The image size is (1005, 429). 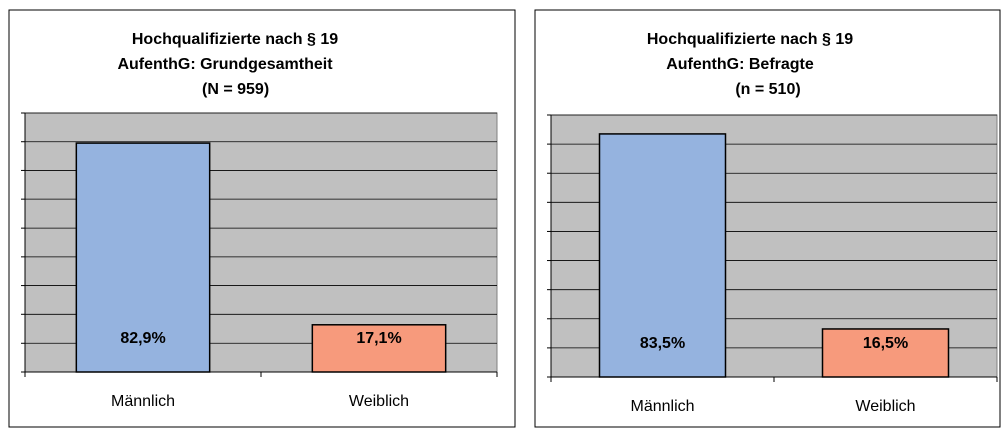 I want to click on chart-title: (n = 510), so click(x=767, y=89).